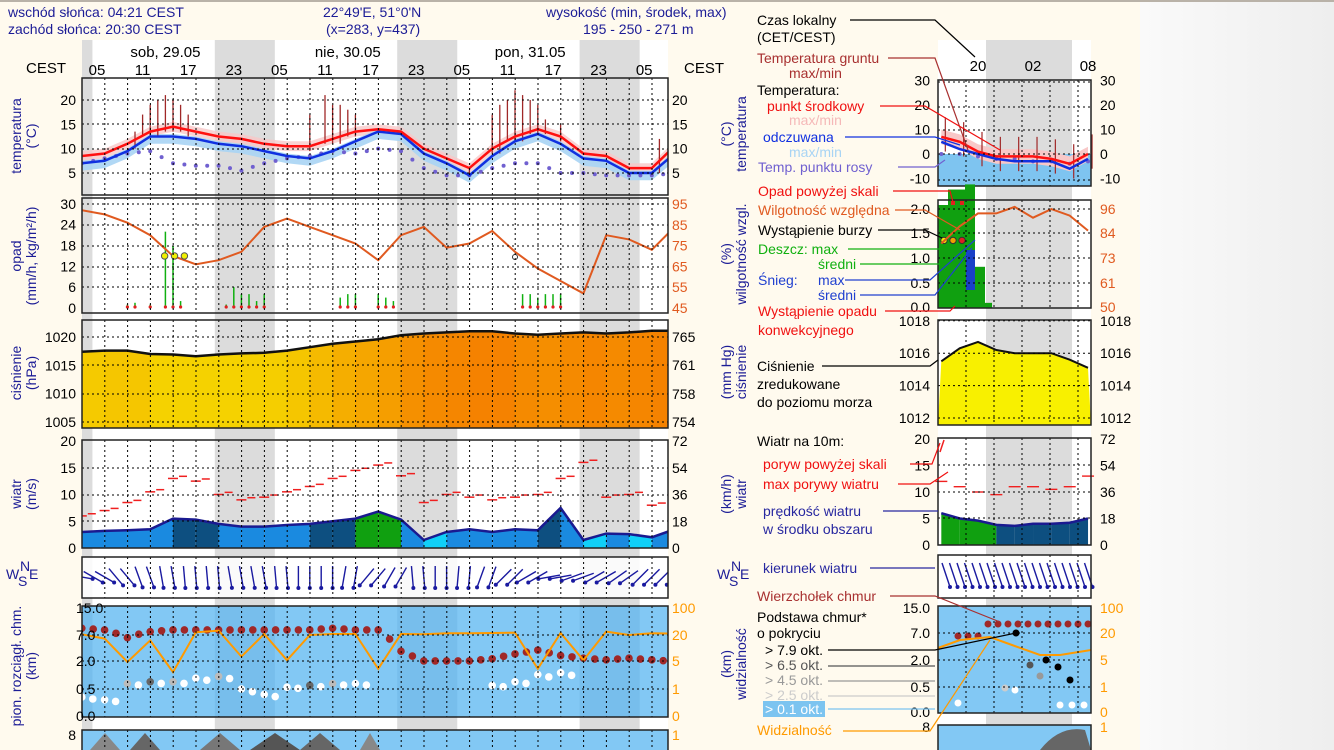  What do you see at coordinates (375, 343) in the screenshot?
I see `pressure-line` at bounding box center [375, 343].